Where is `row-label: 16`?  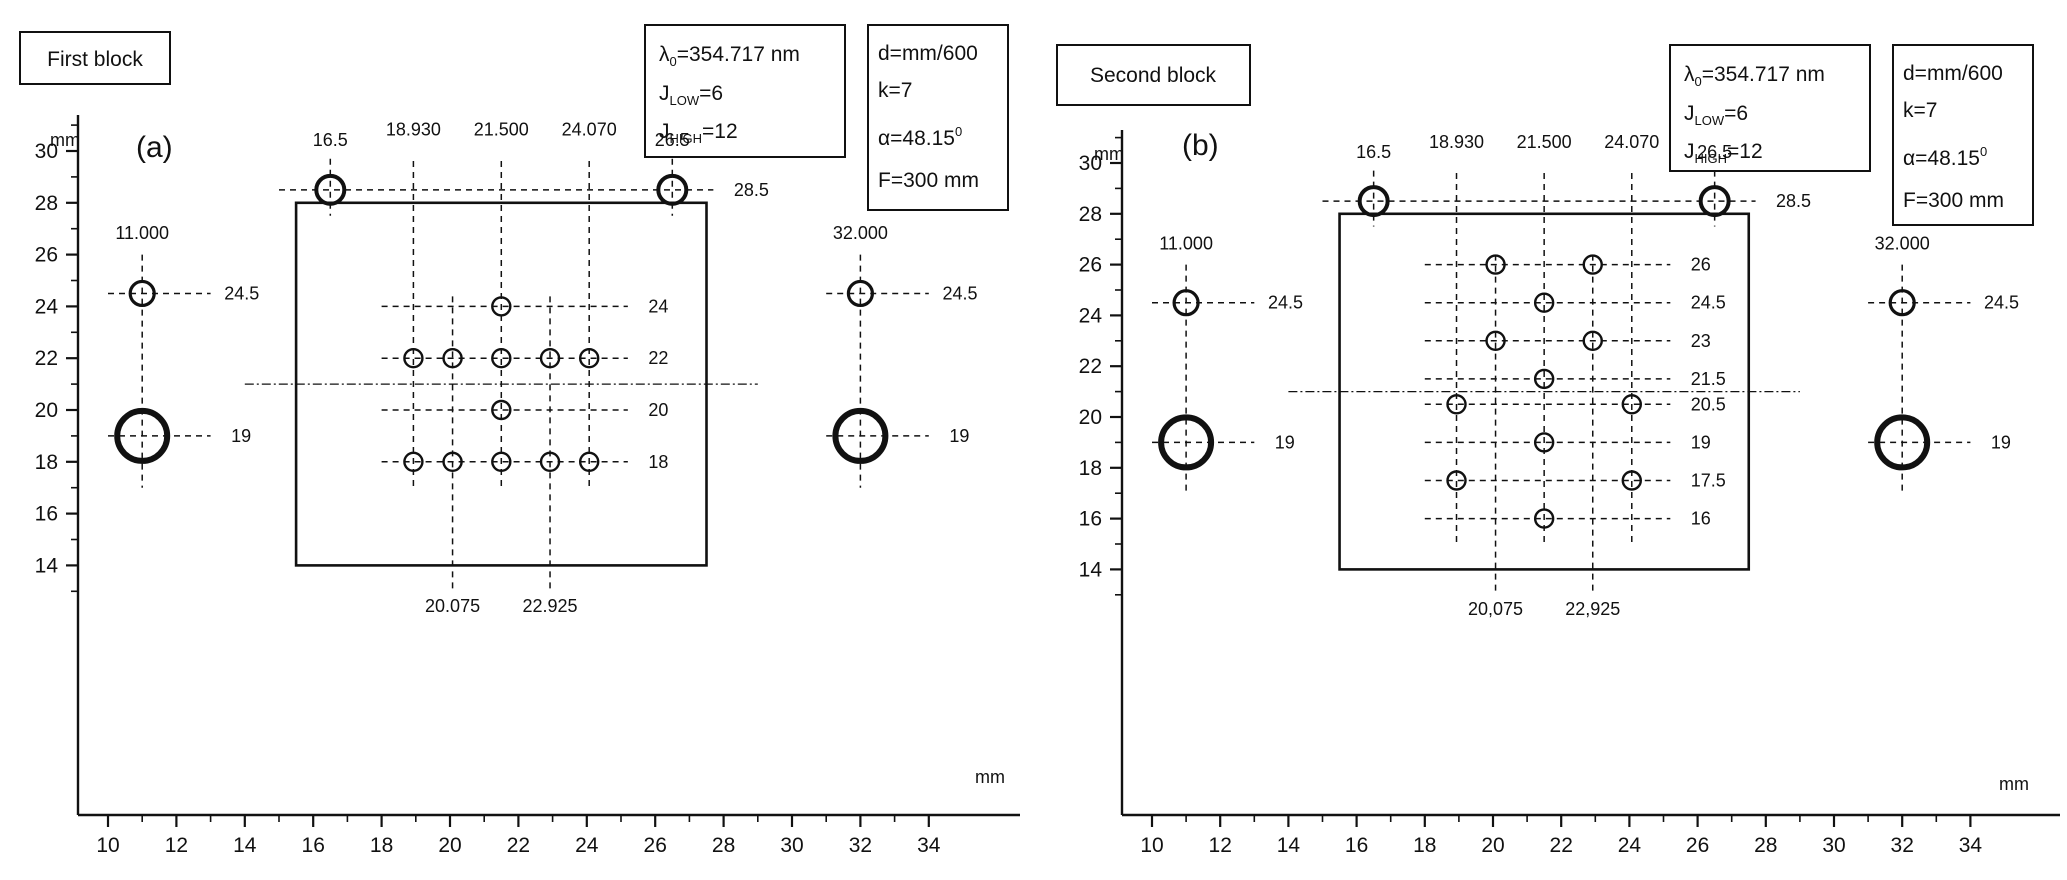 row-label: 16 is located at coordinates (1701, 519).